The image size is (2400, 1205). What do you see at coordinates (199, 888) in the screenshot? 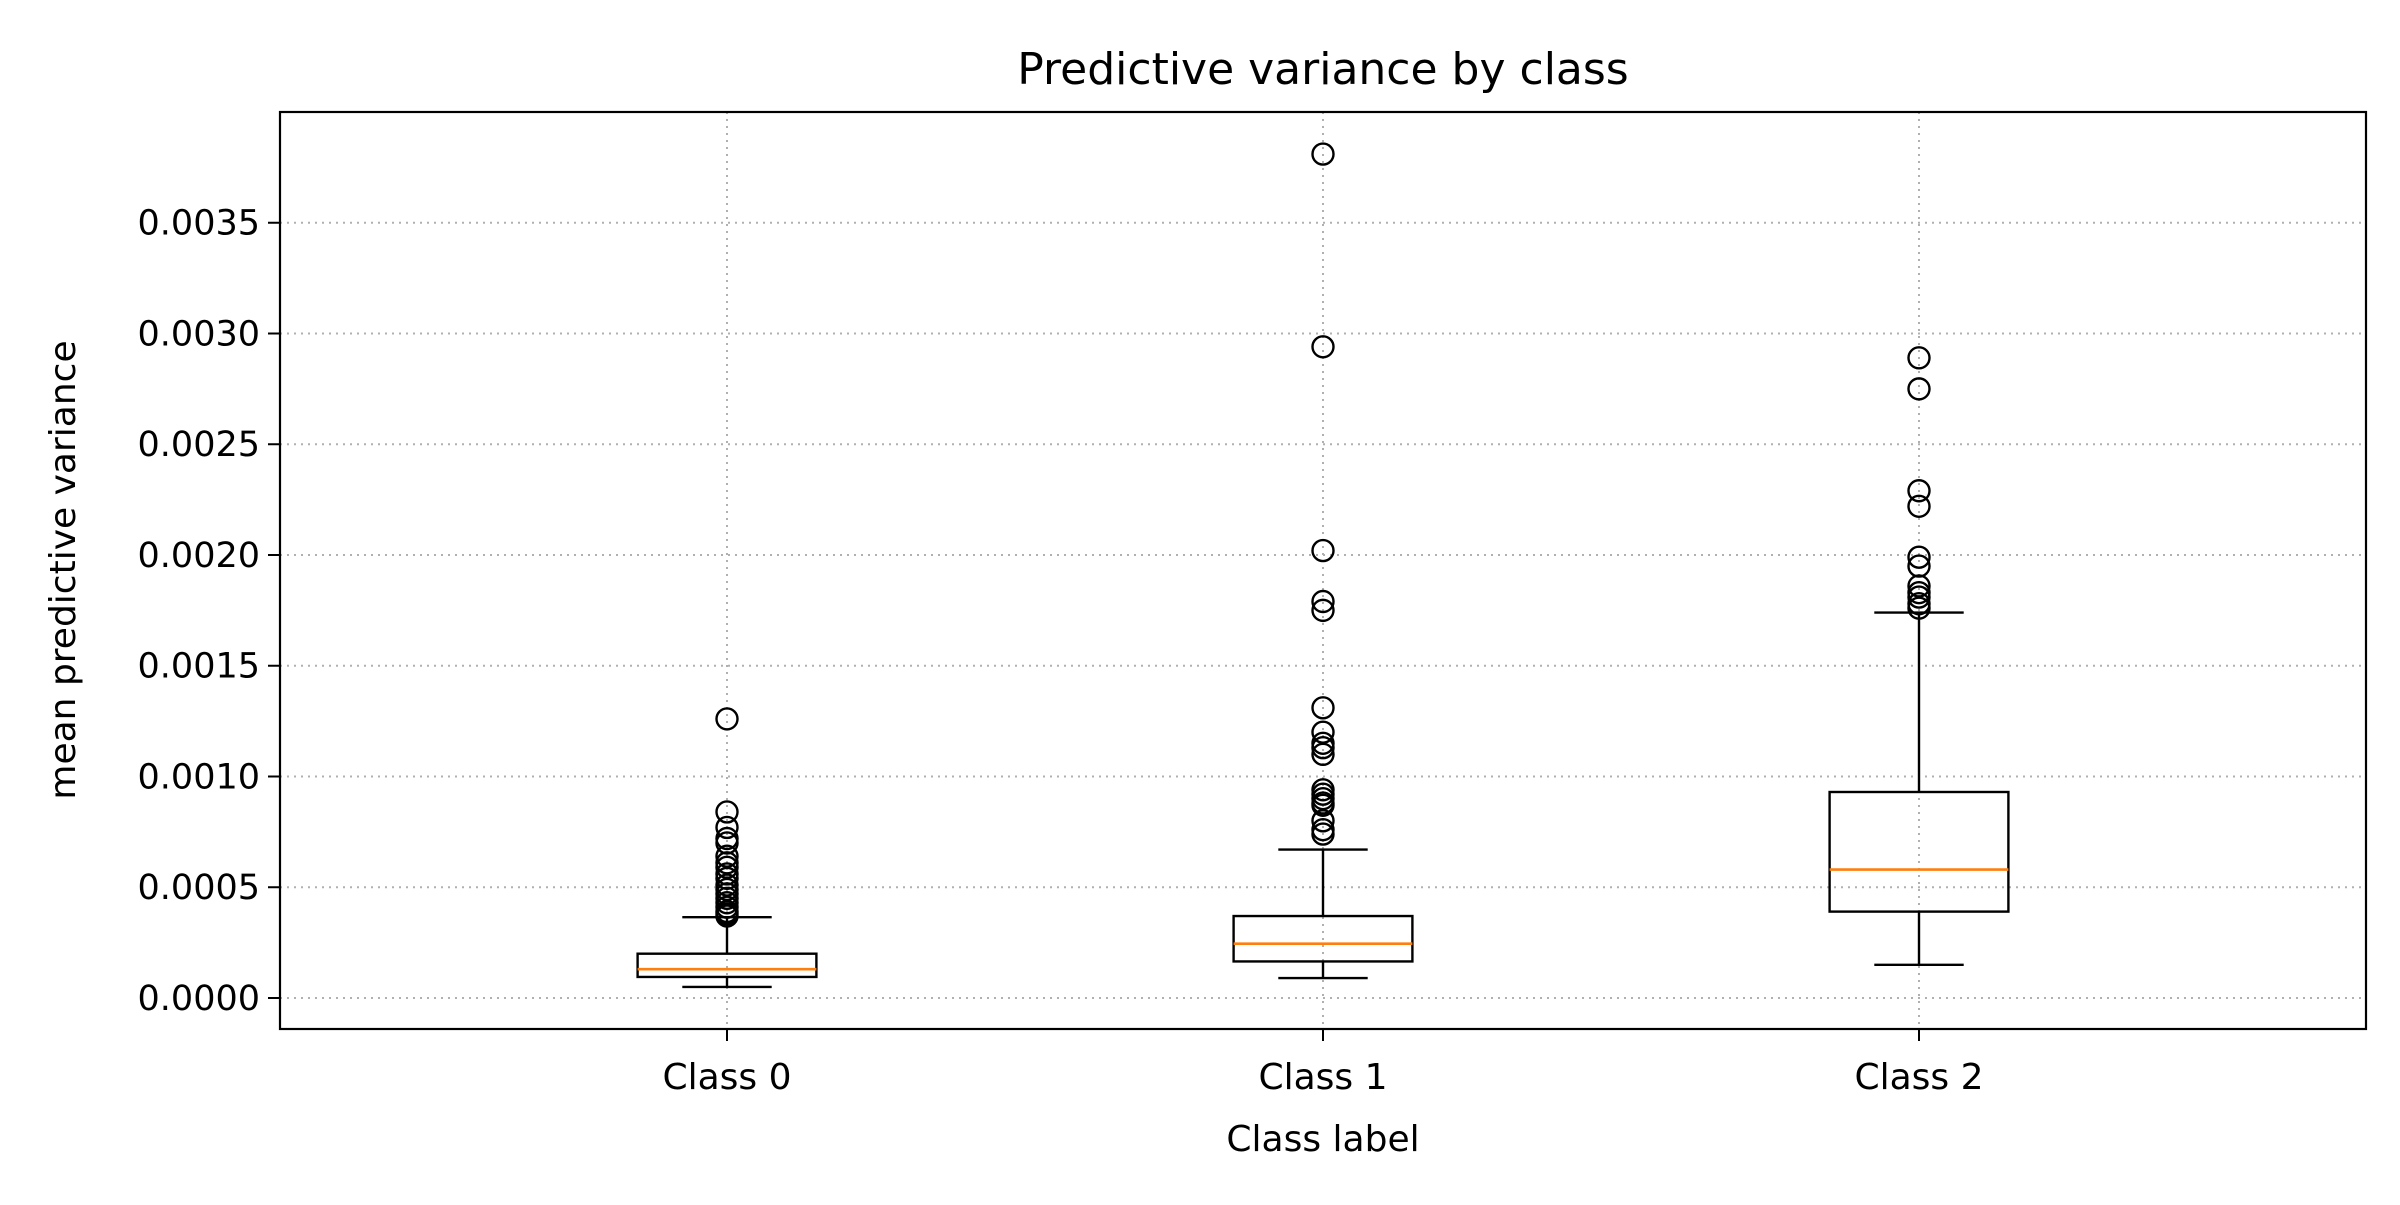
I see `y-tick-label: 0.0005` at bounding box center [199, 888].